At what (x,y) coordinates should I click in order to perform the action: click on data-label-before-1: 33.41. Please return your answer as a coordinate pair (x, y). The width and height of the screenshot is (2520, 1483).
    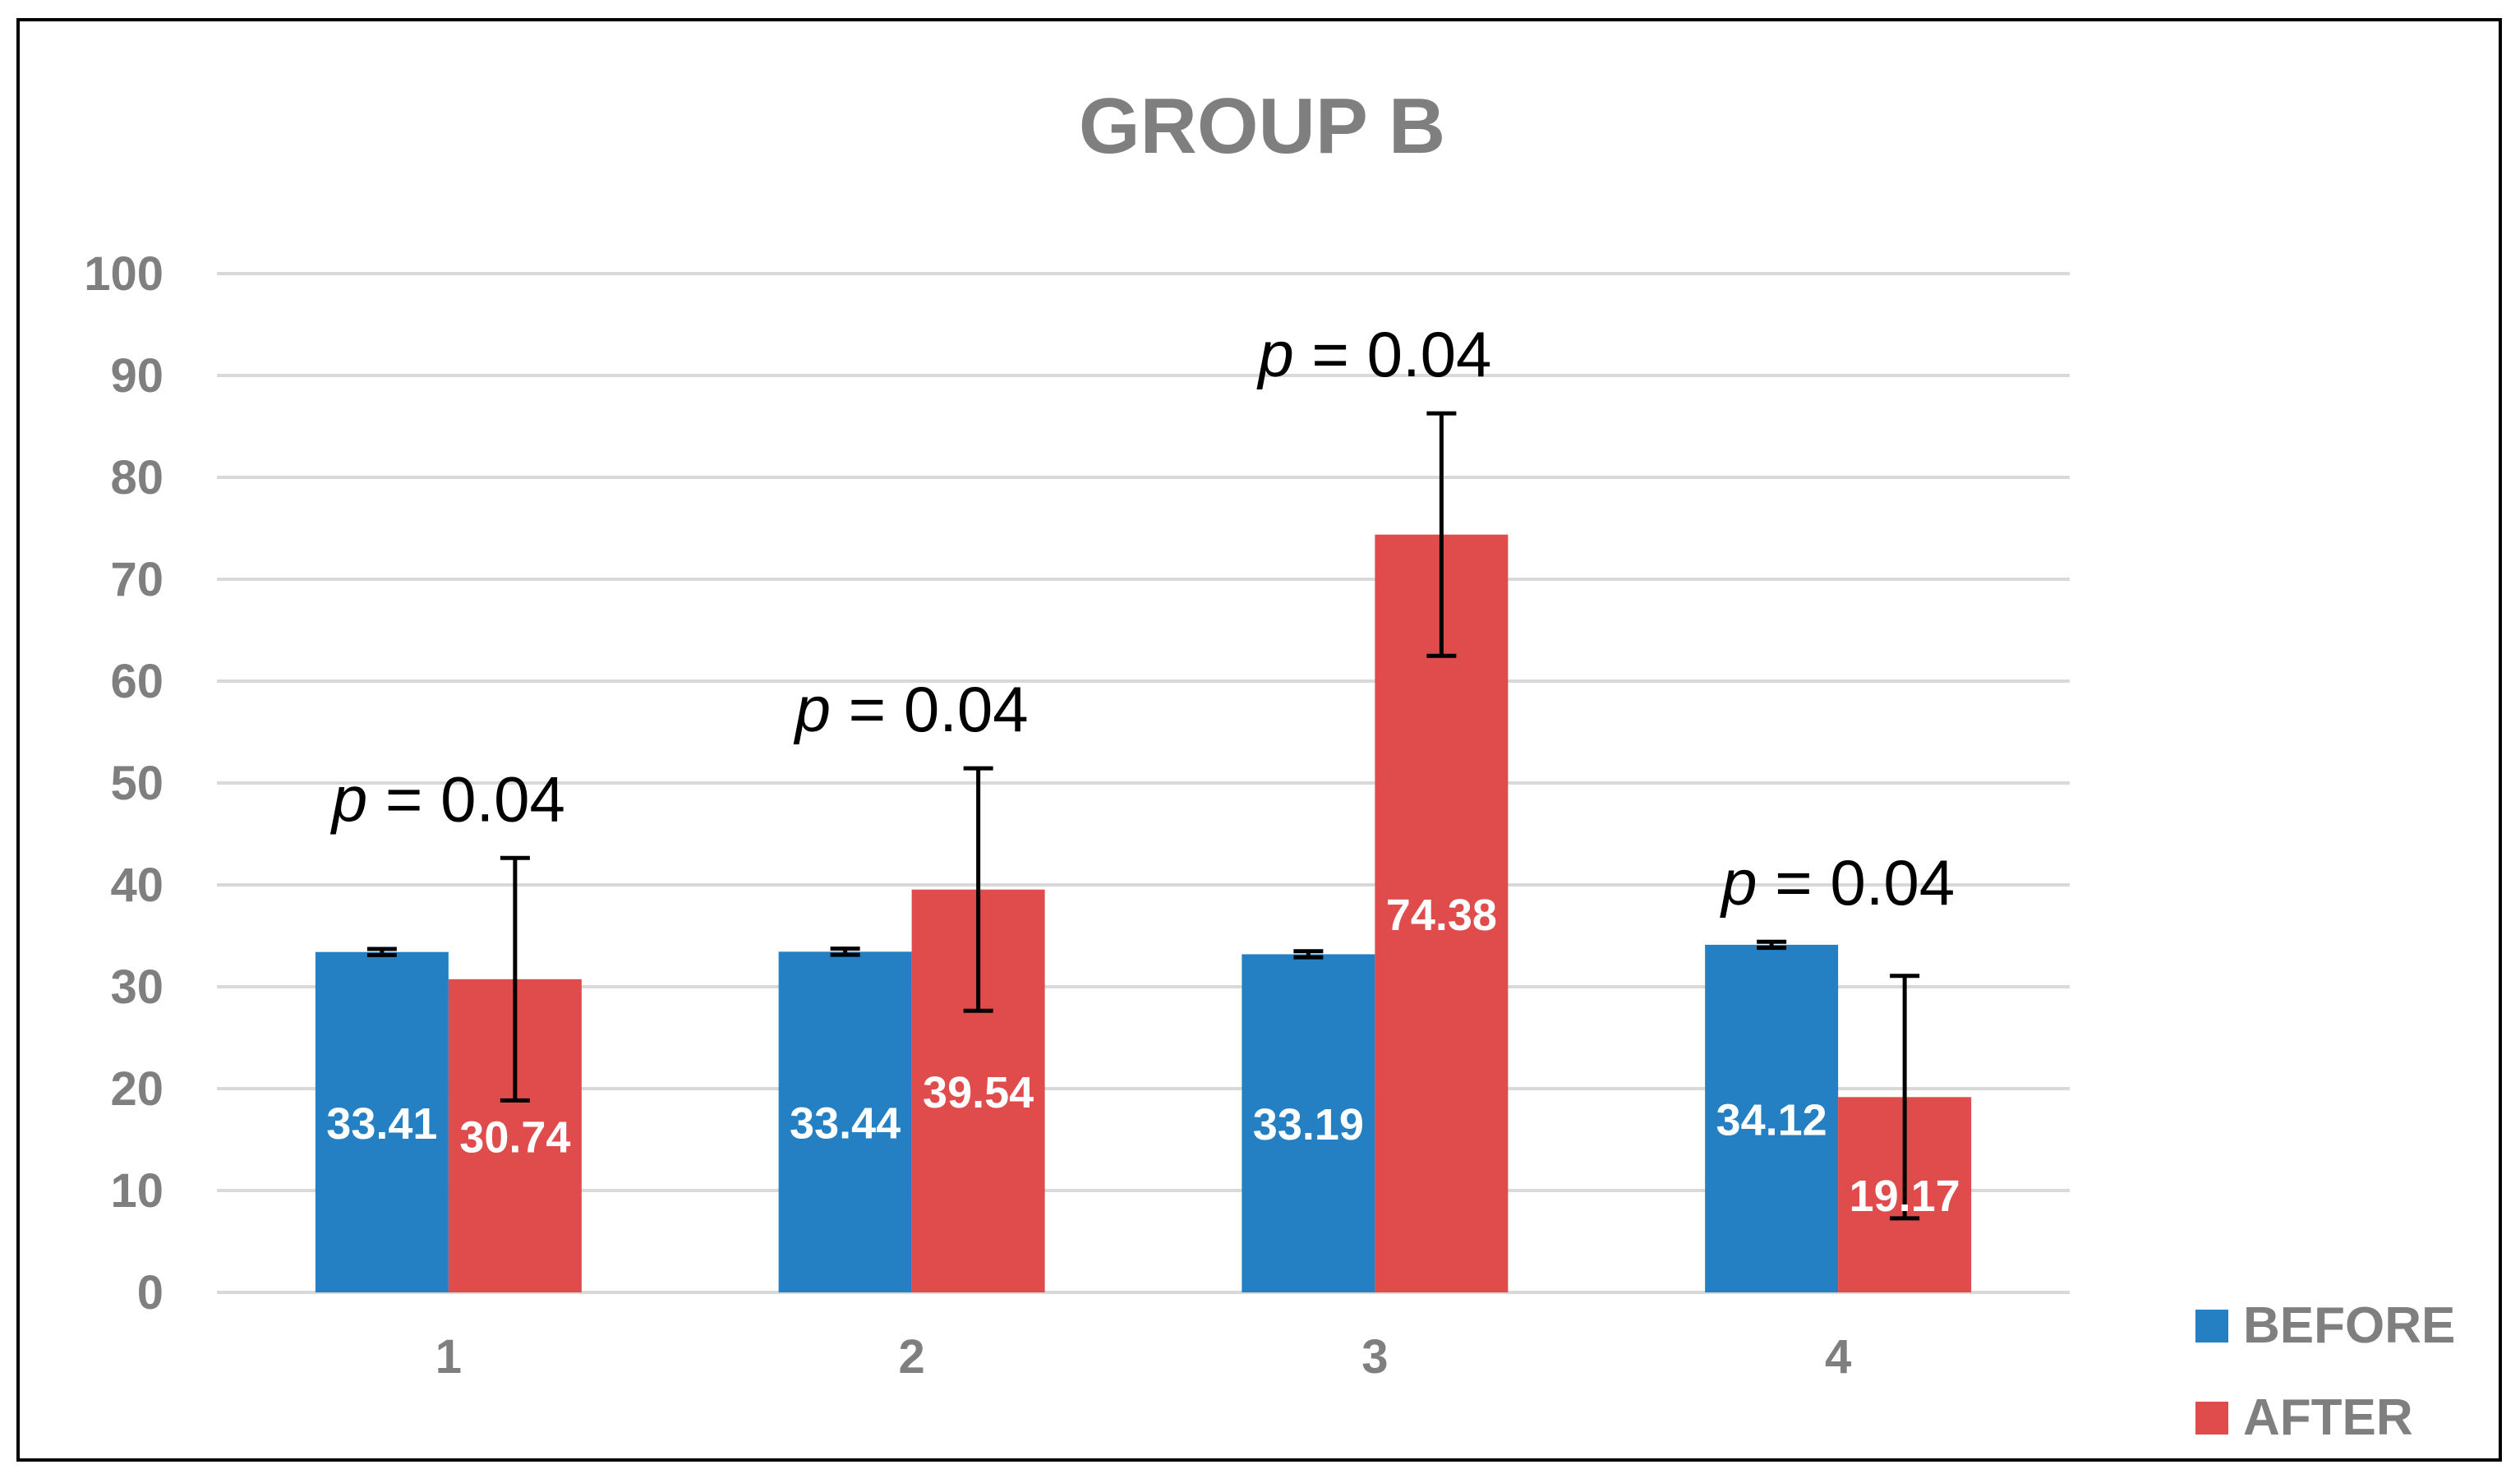
    Looking at the image, I should click on (381, 1124).